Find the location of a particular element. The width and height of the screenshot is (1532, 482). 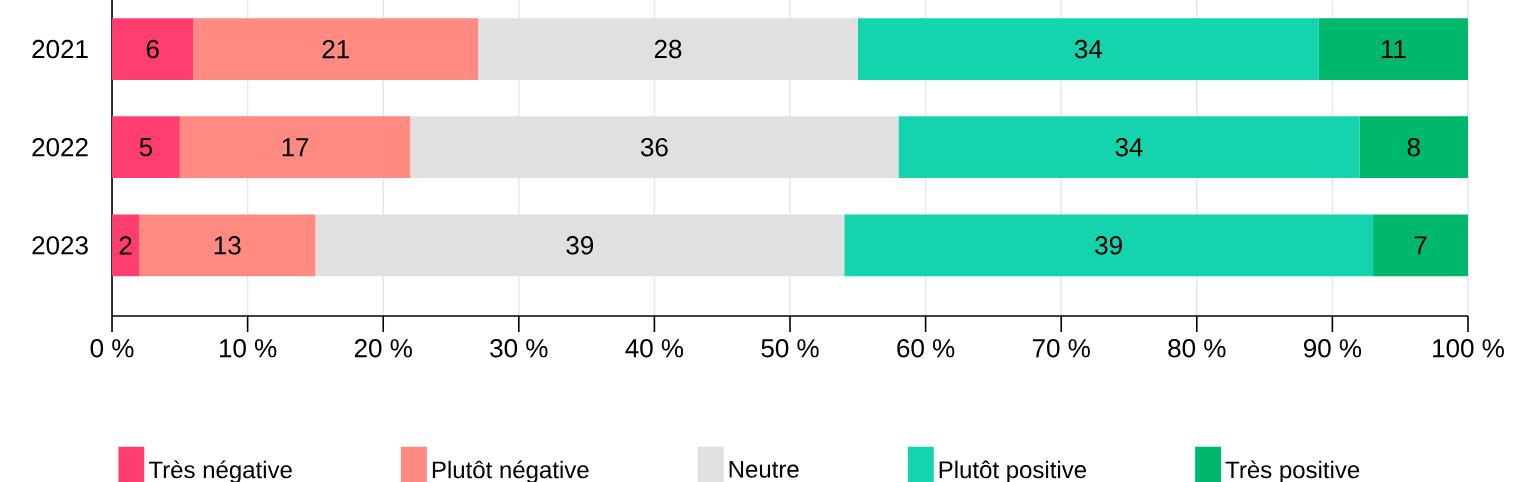

data-label: 2 is located at coordinates (125, 245).